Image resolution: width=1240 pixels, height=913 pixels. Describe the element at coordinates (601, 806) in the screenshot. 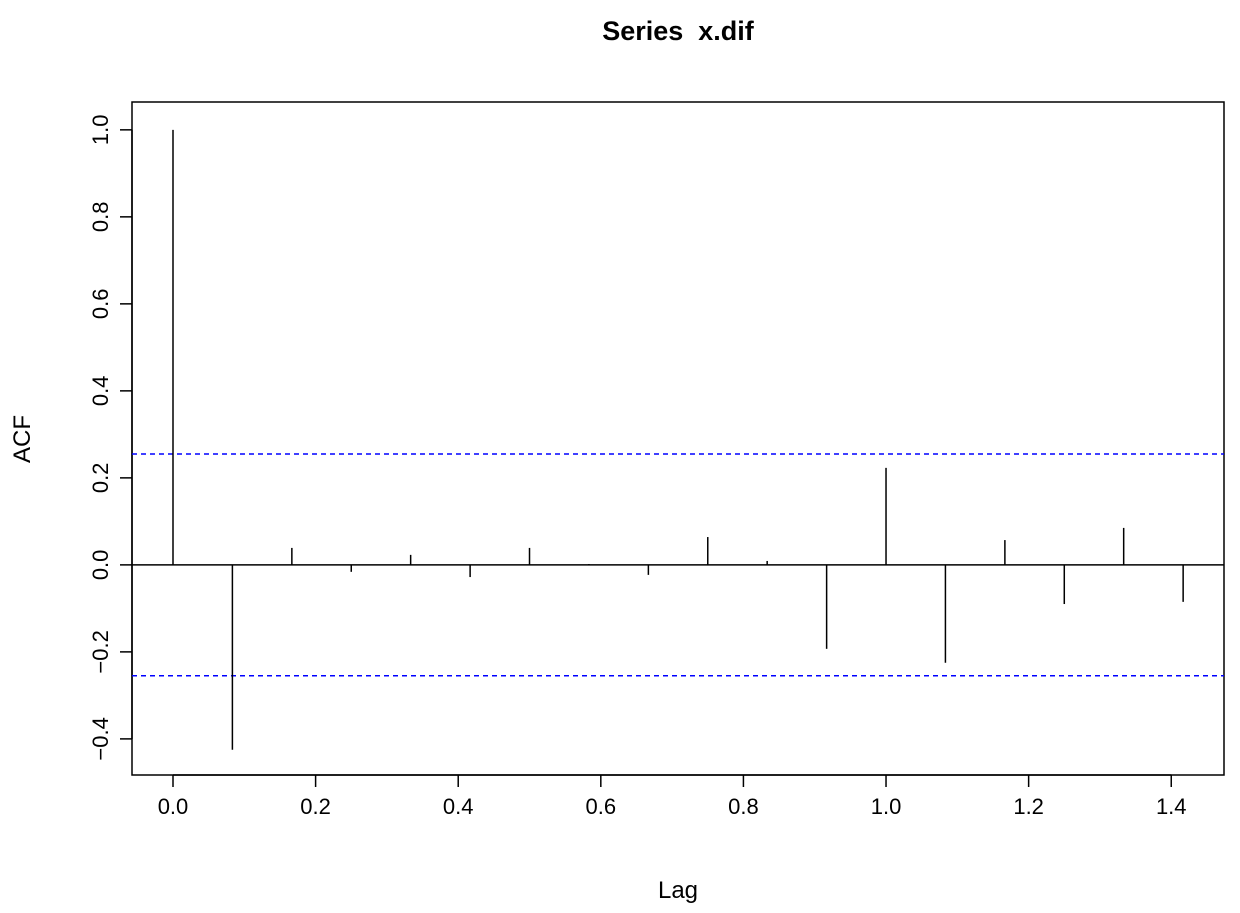

I see `x-tick-label: 0.6` at that location.